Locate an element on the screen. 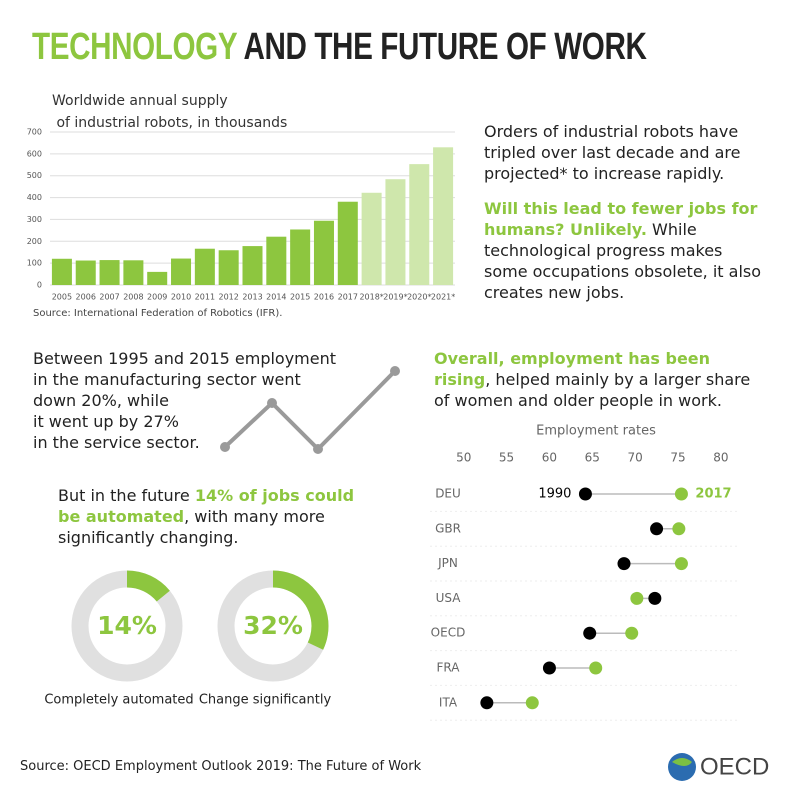 The width and height of the screenshot is (793, 790). y-tick-label: OECD is located at coordinates (448, 633).